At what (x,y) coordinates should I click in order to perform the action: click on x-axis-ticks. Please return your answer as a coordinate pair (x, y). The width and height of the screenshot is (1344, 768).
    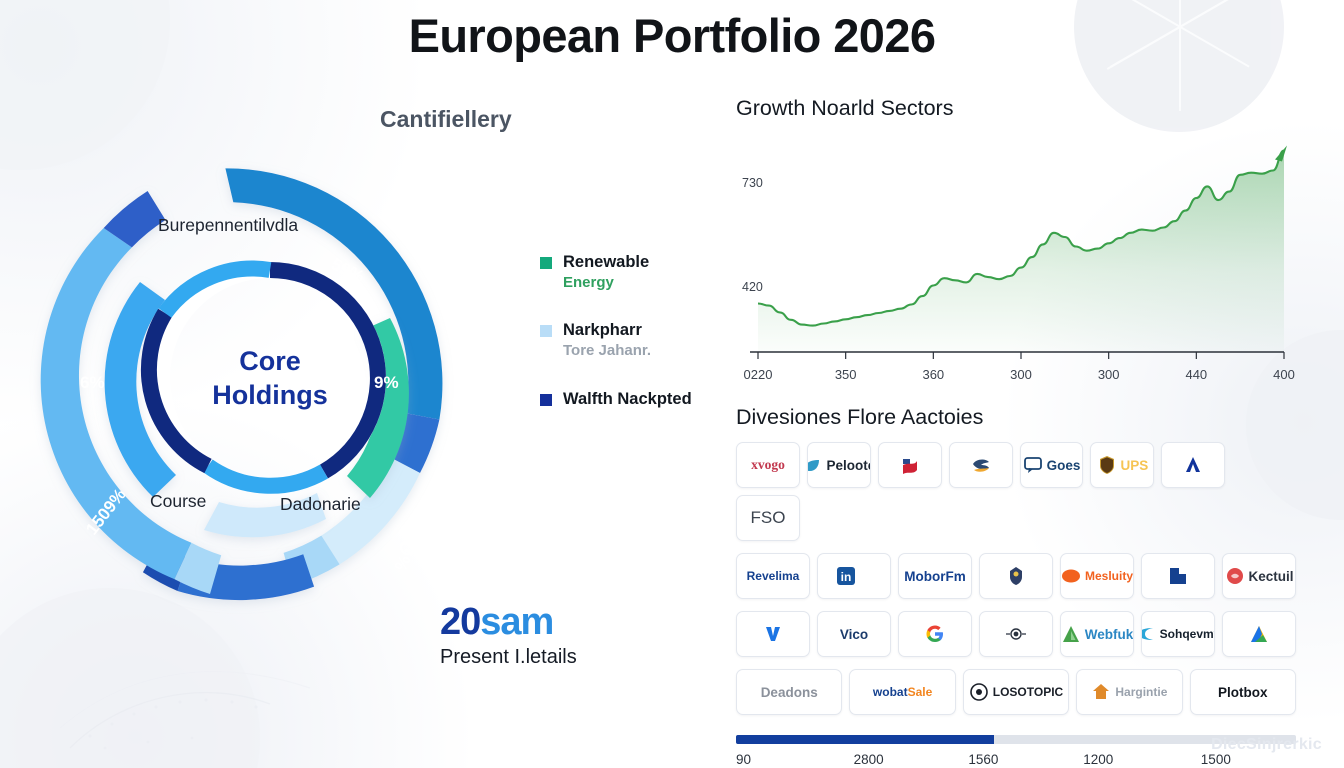
    Looking at the image, I should click on (1021, 355).